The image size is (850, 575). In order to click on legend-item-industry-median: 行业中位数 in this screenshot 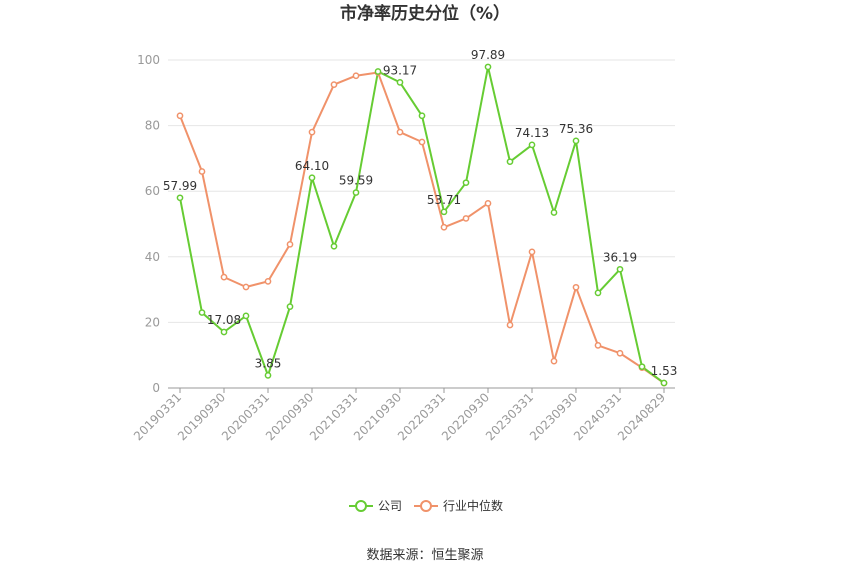, I will do `click(458, 505)`.